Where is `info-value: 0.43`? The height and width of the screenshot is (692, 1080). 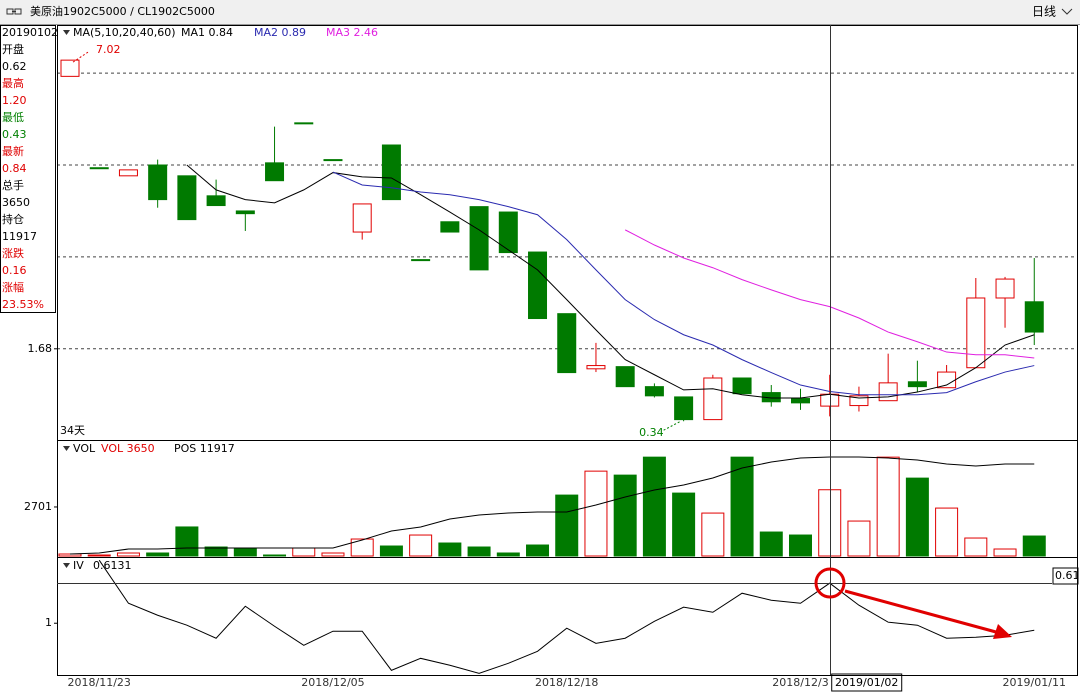 info-value: 0.43 is located at coordinates (14, 134).